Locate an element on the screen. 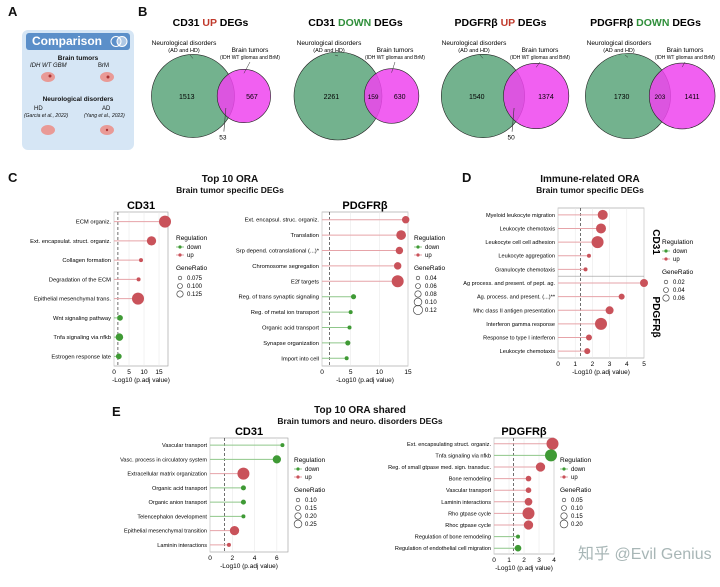 This screenshot has height=587, width=720. panel-letter-b: B is located at coordinates (143, 11).